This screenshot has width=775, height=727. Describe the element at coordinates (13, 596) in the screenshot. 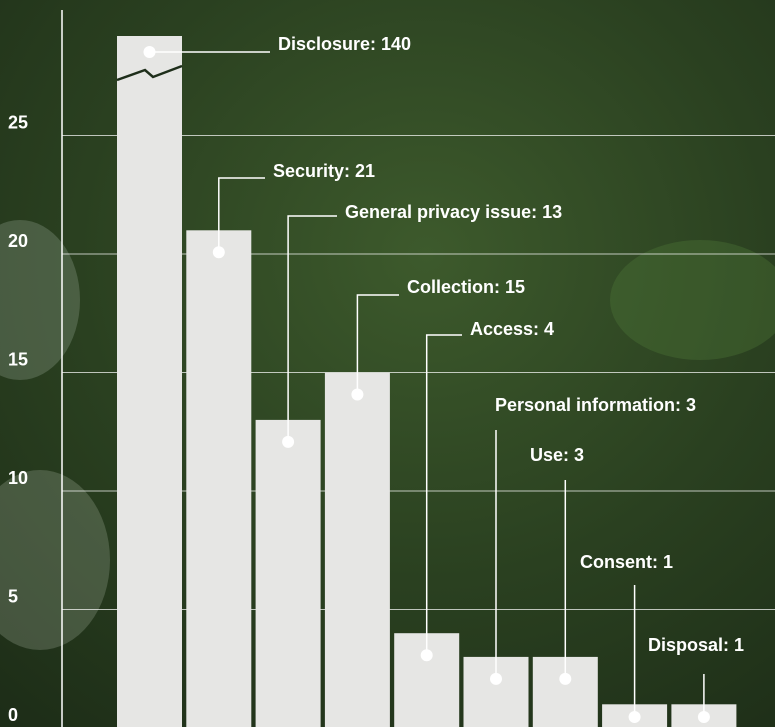

I see `y-tick-label: 5` at that location.